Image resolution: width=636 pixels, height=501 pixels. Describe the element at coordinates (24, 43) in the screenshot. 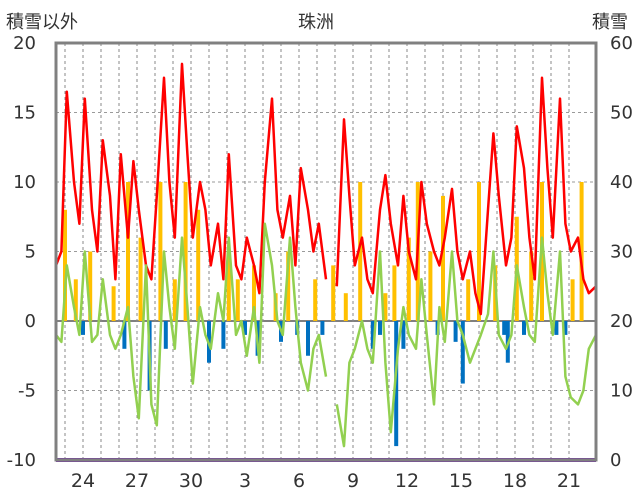

I see `y-left-tick-label: 20` at that location.